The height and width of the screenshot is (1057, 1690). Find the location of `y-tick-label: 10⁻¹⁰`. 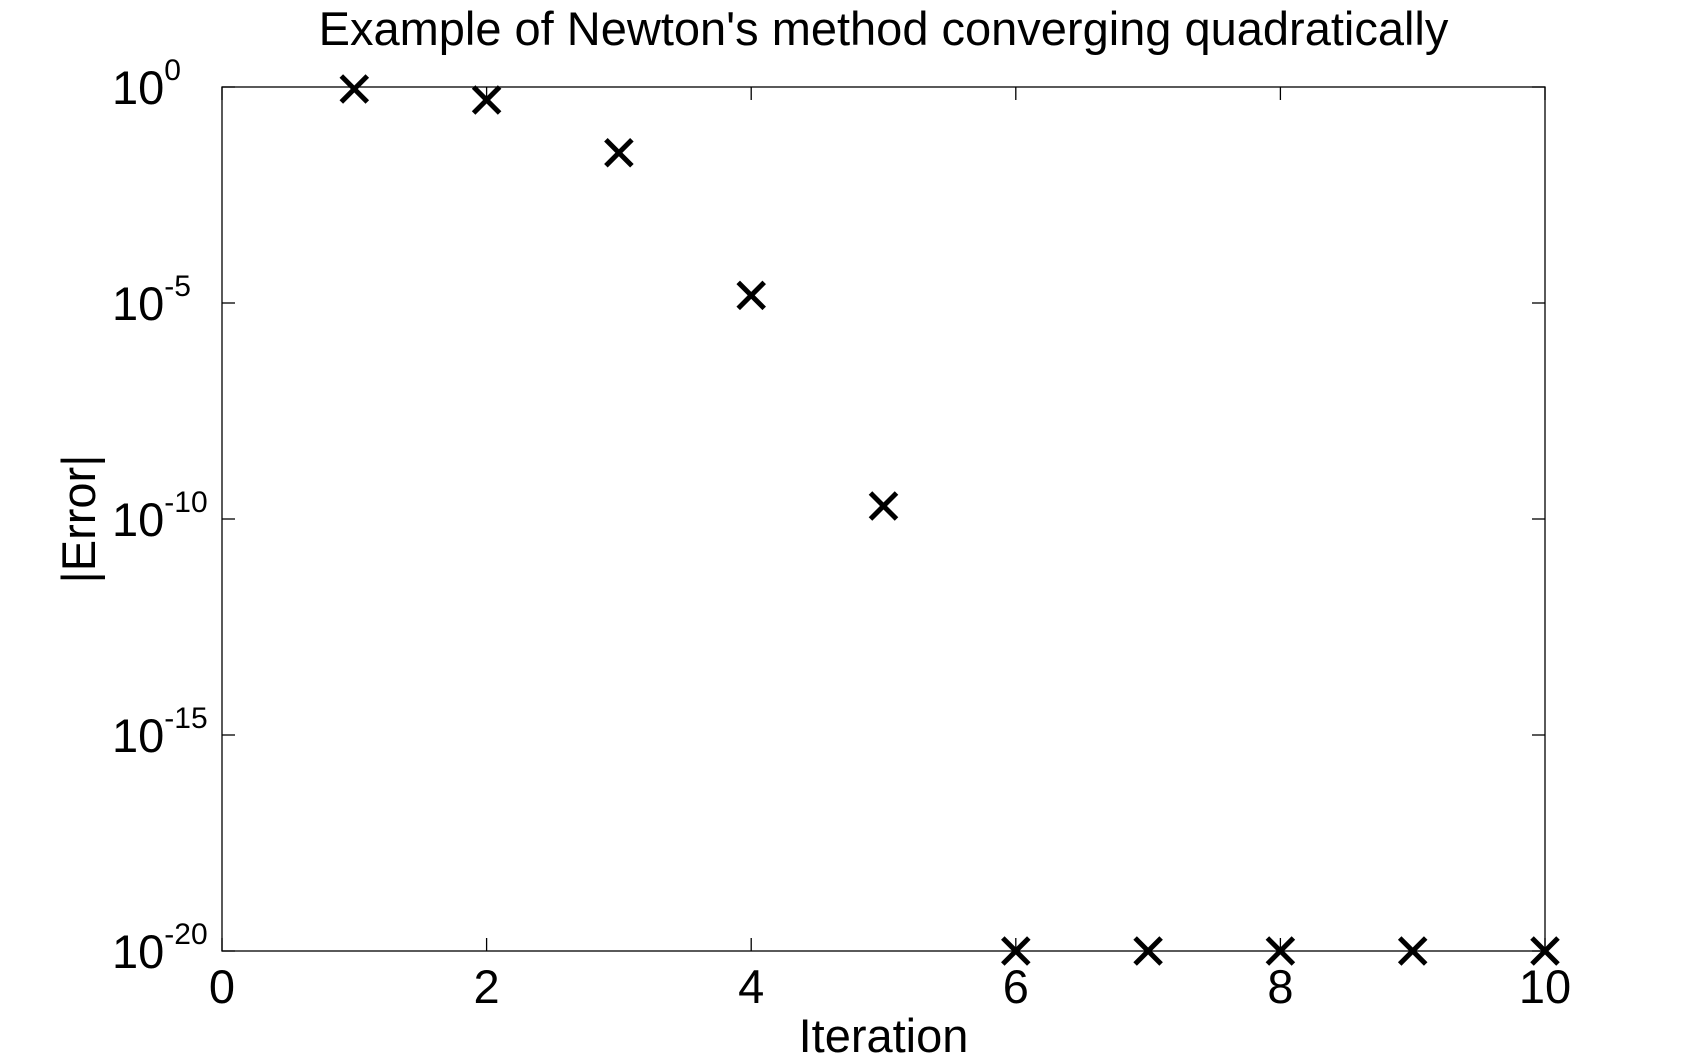

y-tick-label: 10⁻¹⁰ is located at coordinates (160, 516).